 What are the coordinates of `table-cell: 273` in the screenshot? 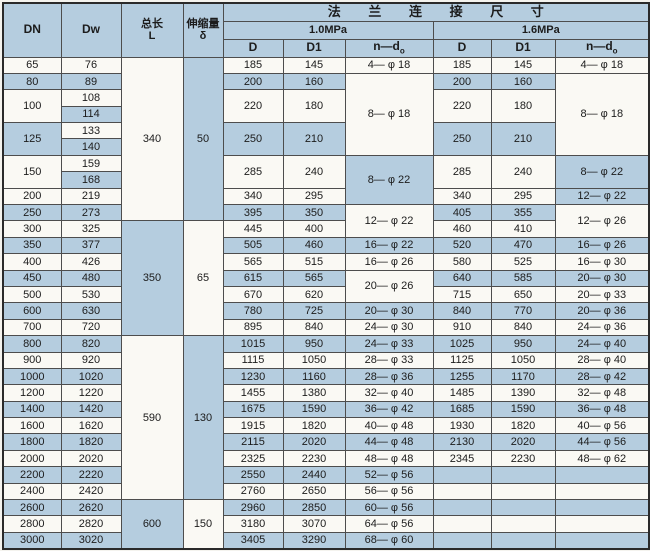 It's located at (91, 213).